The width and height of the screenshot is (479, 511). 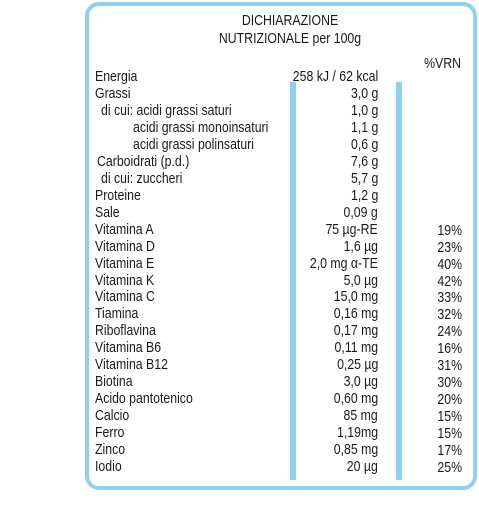 I want to click on nutrient-amount: 1,6 µg, so click(x=360, y=246).